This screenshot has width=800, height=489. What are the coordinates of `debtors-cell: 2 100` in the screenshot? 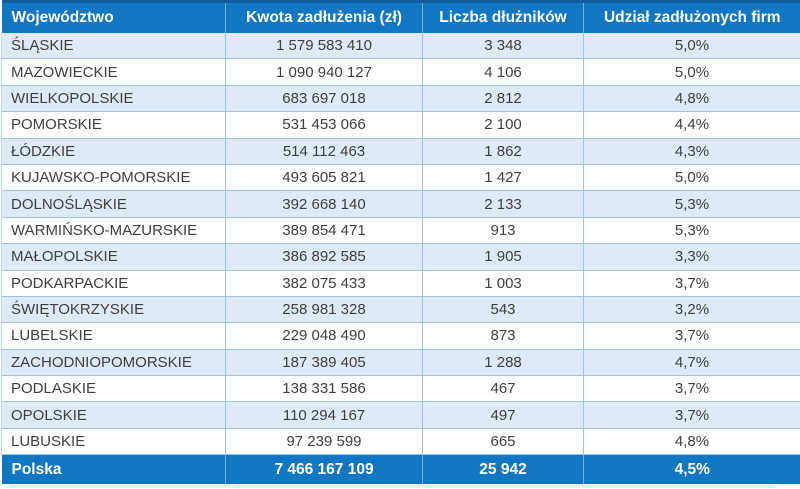 It's located at (503, 125).